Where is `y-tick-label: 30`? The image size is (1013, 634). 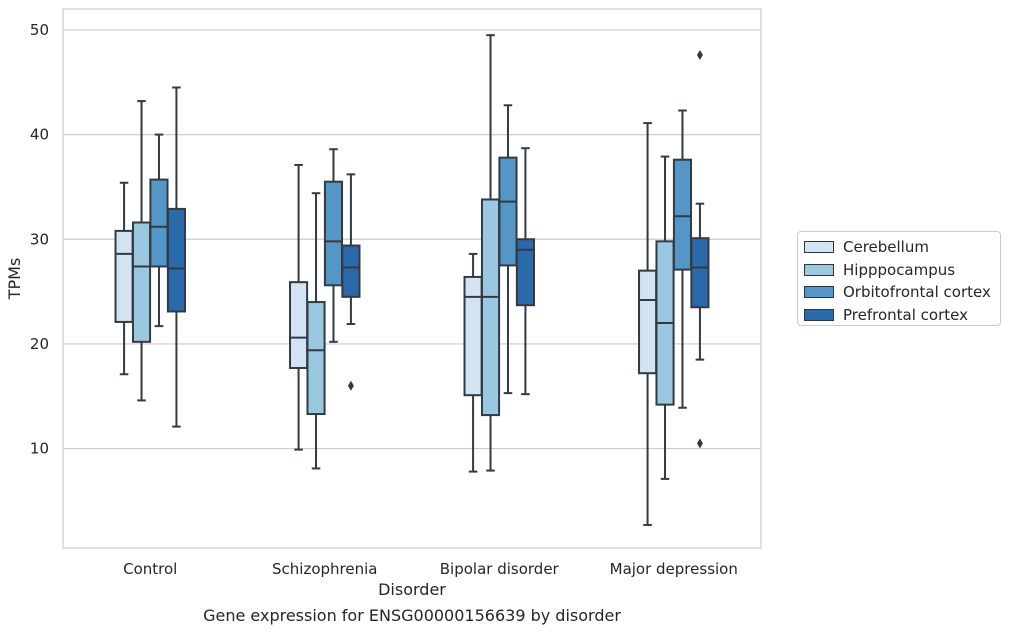
y-tick-label: 30 is located at coordinates (39, 239).